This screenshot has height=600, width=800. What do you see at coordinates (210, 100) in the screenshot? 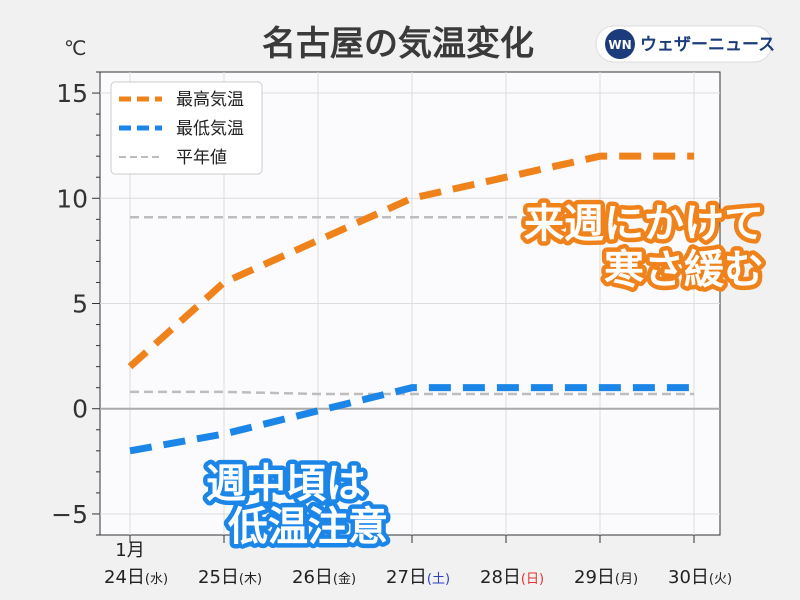
I see `legend-label-high: 最高気温` at bounding box center [210, 100].